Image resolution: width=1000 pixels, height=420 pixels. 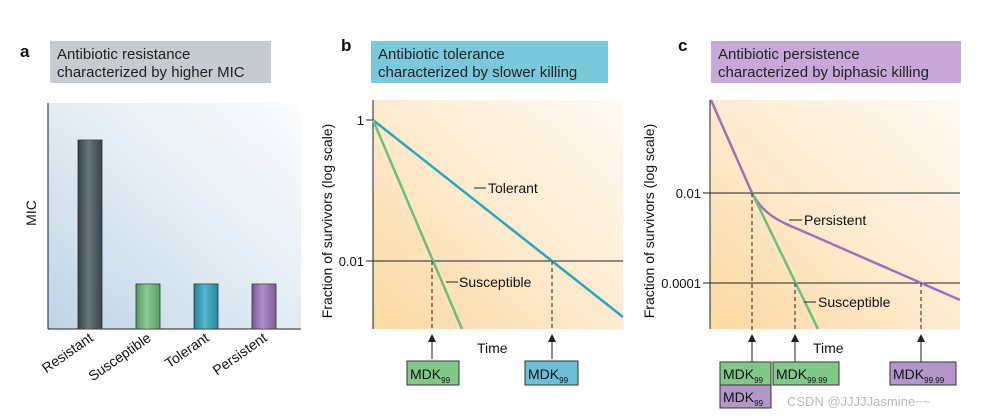 I want to click on category-label-tolerant: Tolerant, so click(x=187, y=350).